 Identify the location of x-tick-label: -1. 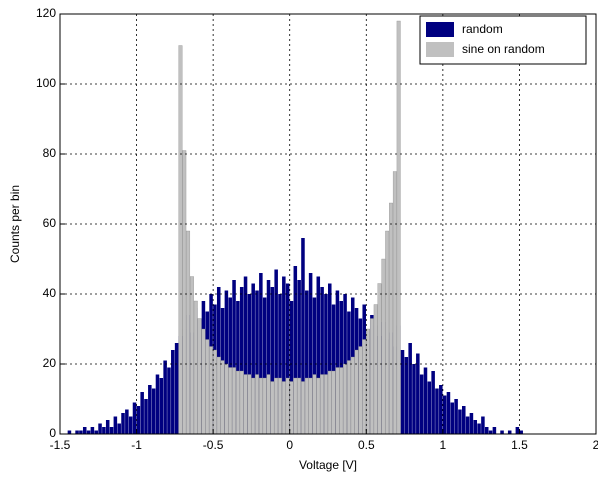
(136, 445).